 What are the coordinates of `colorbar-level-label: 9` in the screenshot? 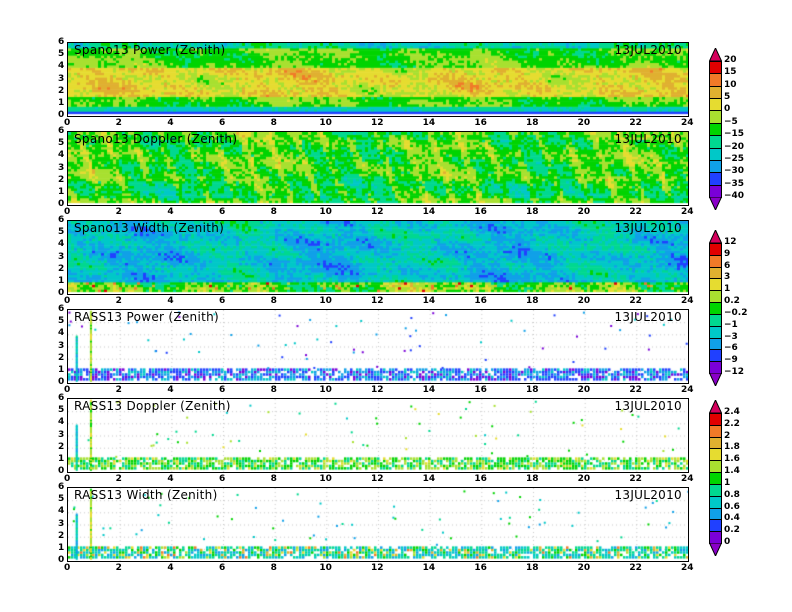 It's located at (727, 253).